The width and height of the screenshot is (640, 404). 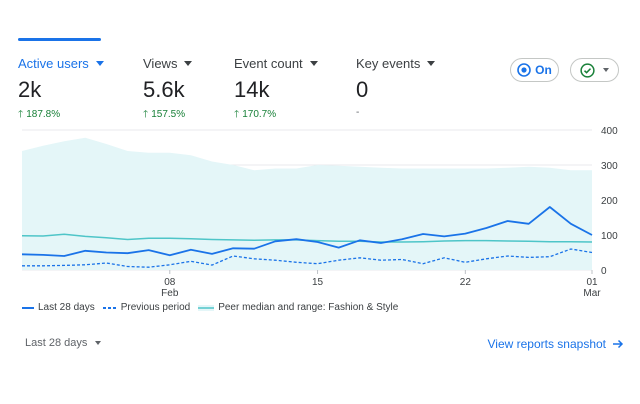 I want to click on metric-active-users: Active users 2k 🡑 187.8%, so click(x=61, y=90).